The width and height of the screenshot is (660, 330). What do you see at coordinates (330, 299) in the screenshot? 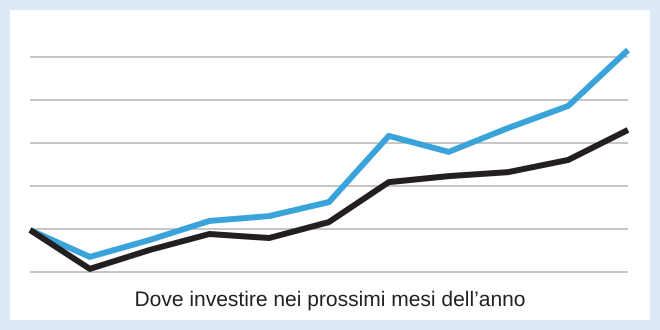
I see `text: Dove investire nei prossimi mesi dell’anno` at bounding box center [330, 299].